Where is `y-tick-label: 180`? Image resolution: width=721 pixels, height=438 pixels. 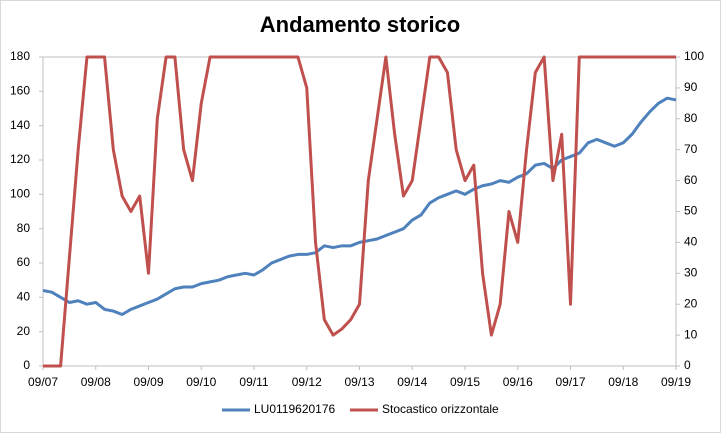
y-tick-label: 180 is located at coordinates (20, 56).